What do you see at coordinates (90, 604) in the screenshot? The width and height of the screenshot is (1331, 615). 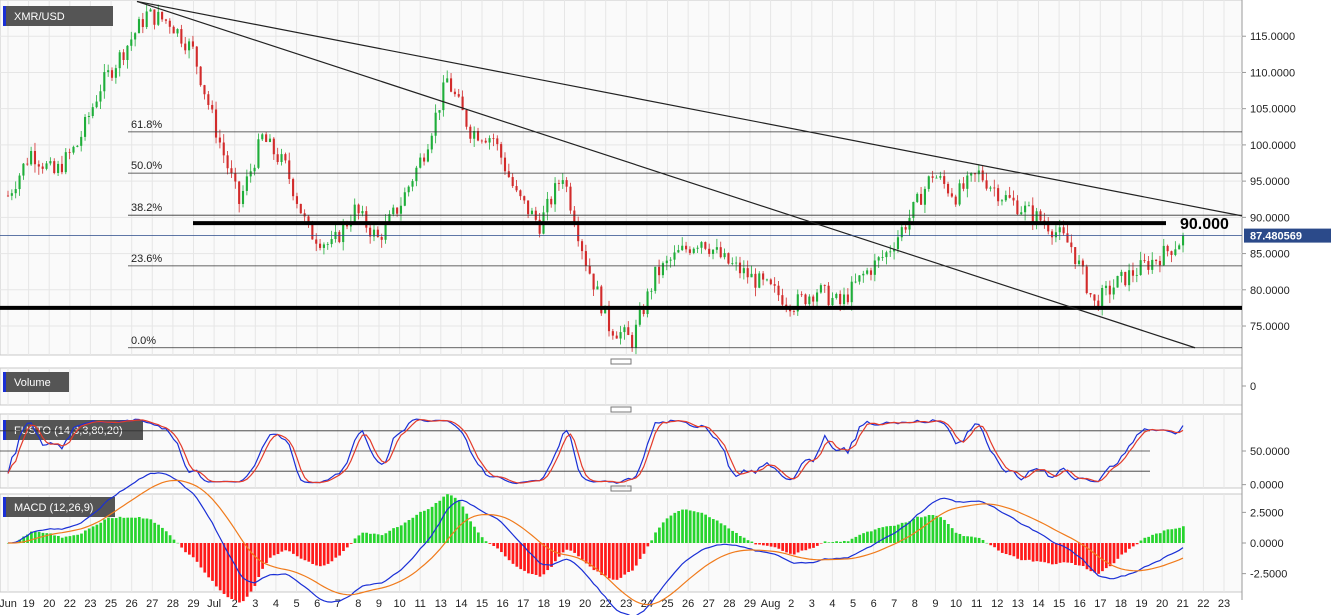 I see `x-tick-label: 23` at bounding box center [90, 604].